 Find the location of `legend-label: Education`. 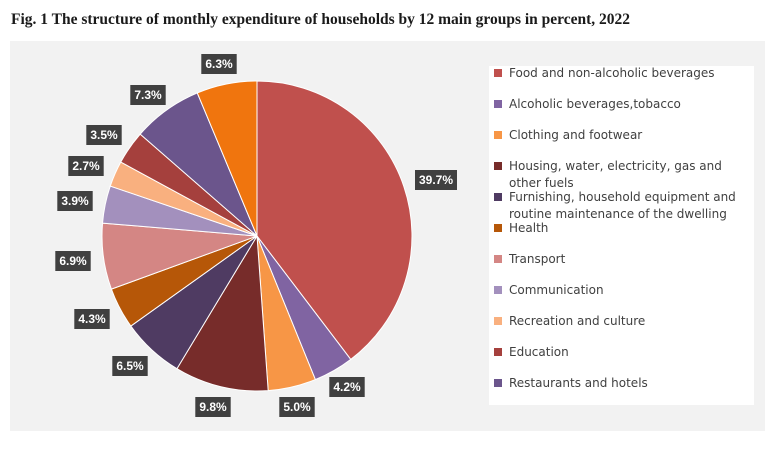

legend-label: Education is located at coordinates (539, 352).